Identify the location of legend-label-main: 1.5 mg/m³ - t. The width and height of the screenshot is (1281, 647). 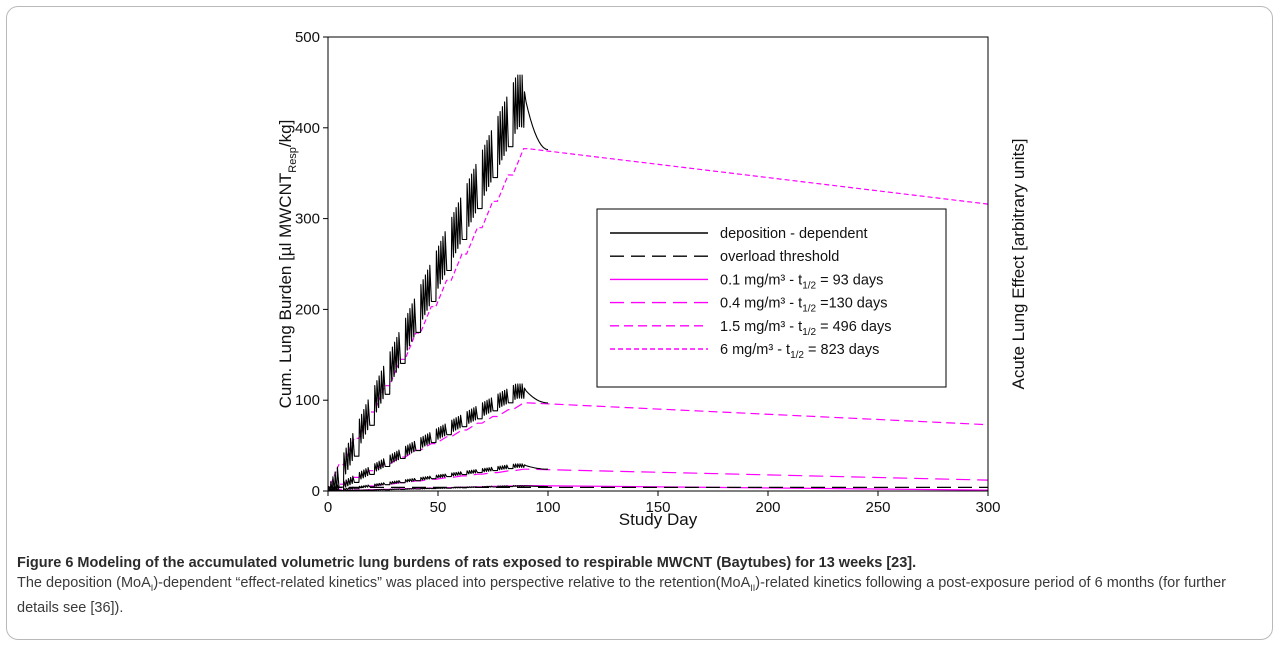
(761, 327).